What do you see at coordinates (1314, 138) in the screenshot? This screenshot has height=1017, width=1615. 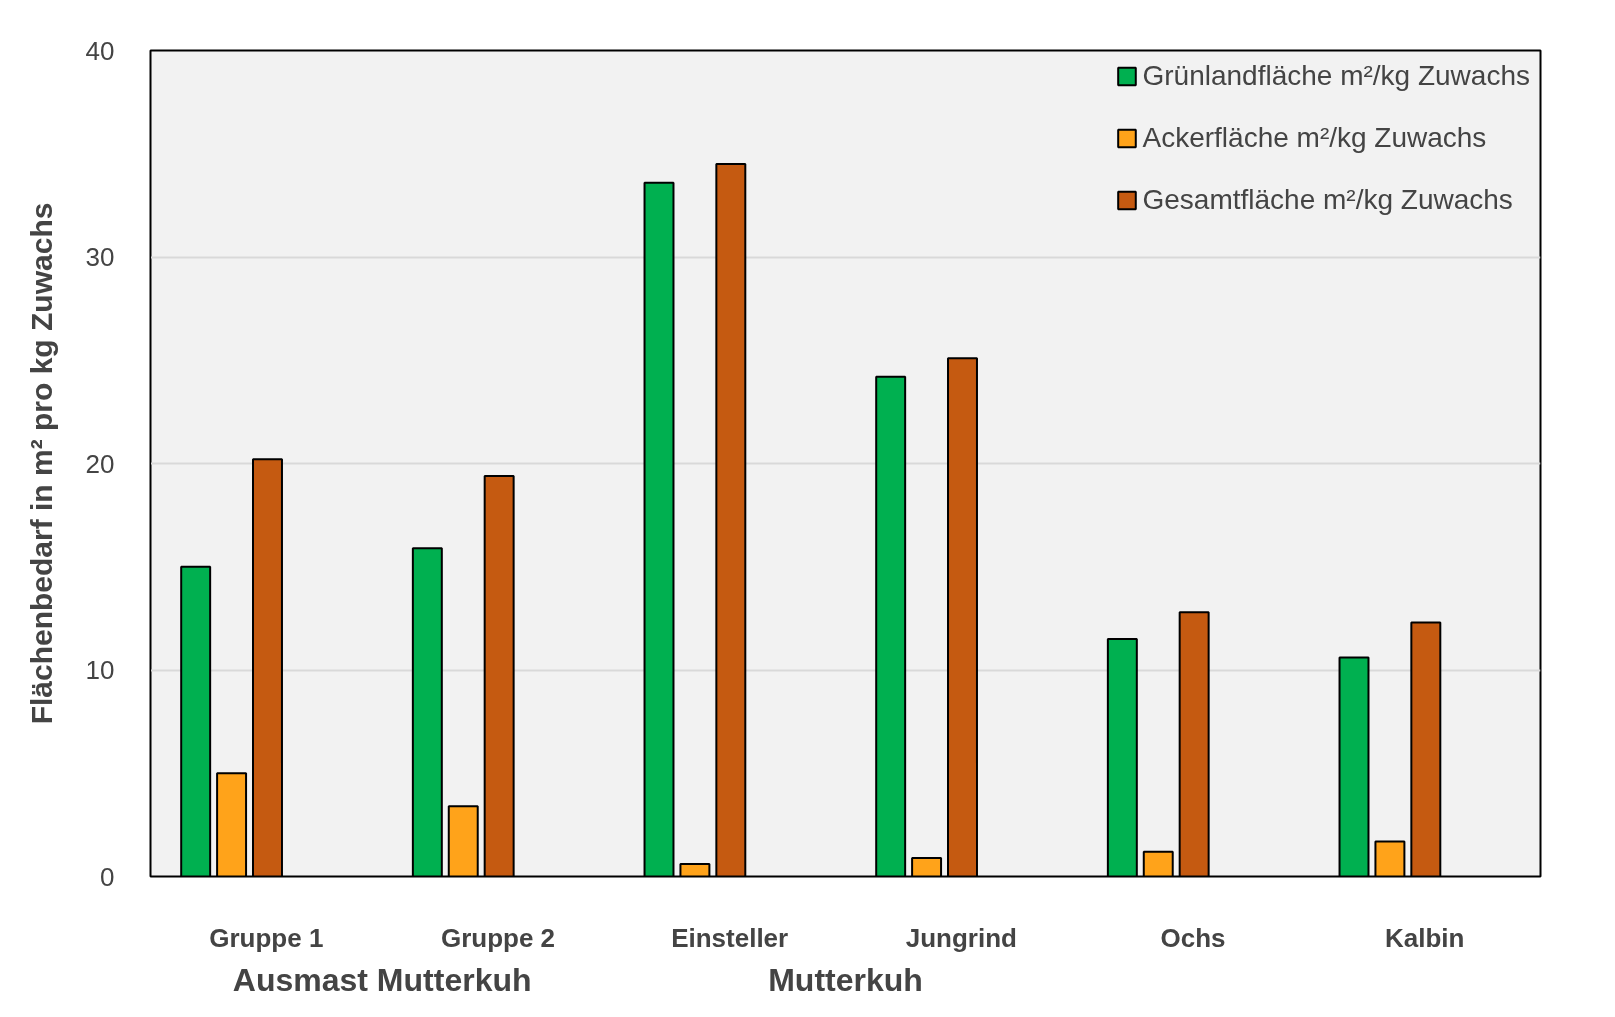 I see `legend-label: Ackerfläche m²/kg Zuwachs` at bounding box center [1314, 138].